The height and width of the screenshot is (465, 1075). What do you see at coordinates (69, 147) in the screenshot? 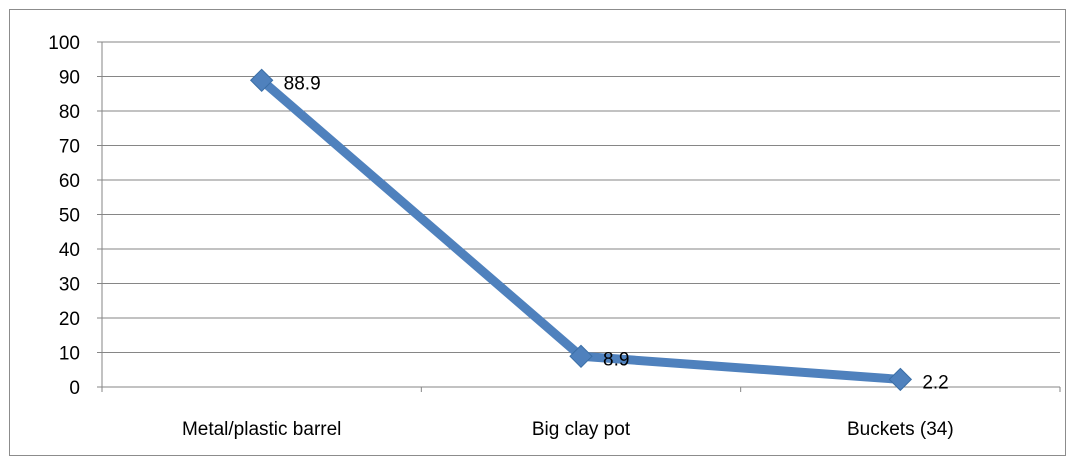
I see `y-tick-label: 70` at bounding box center [69, 147].